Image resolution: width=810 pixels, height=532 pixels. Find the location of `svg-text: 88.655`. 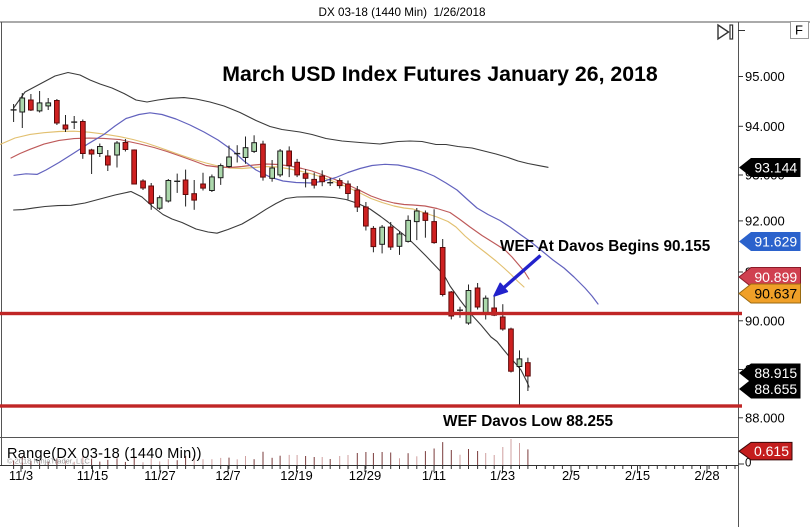

svg-text: 88.655 is located at coordinates (775, 389).